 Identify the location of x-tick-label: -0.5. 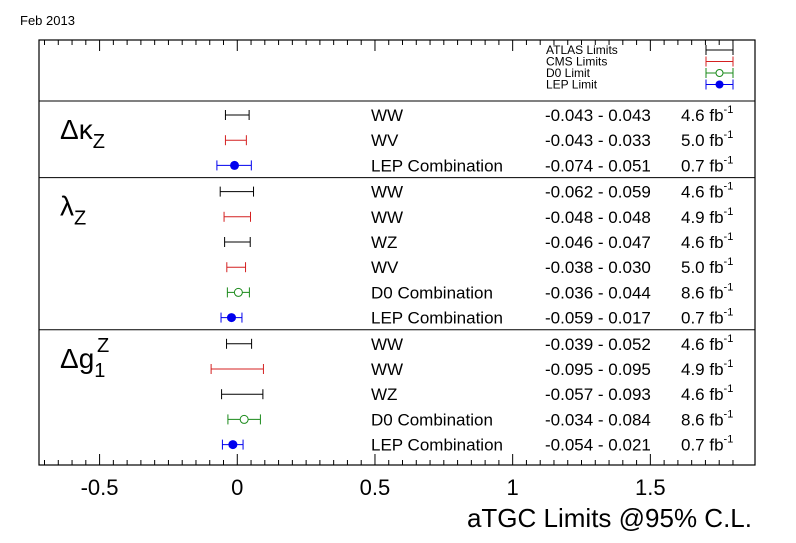
(100, 487).